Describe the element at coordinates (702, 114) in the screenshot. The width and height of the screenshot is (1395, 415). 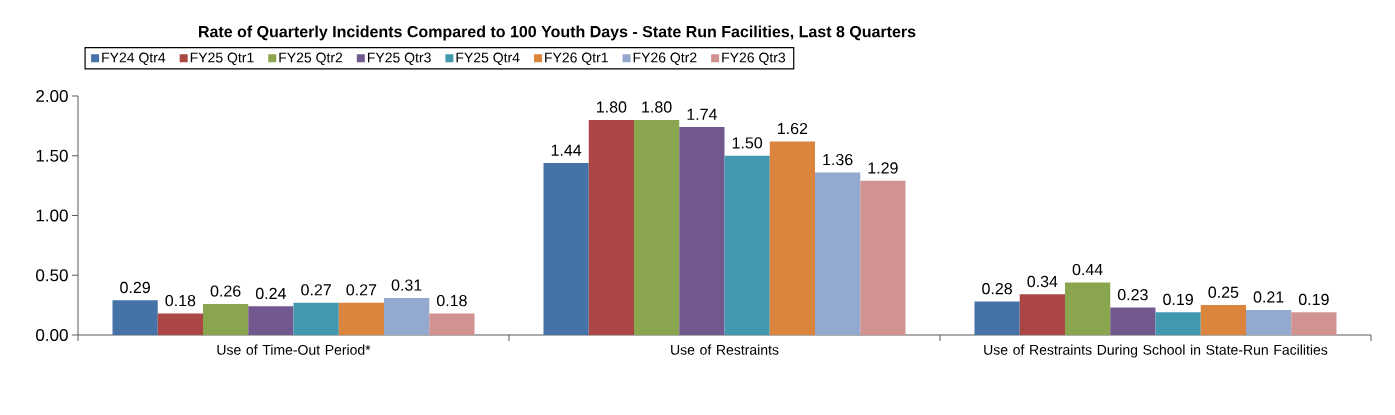
I see `data-label: 1.74` at that location.